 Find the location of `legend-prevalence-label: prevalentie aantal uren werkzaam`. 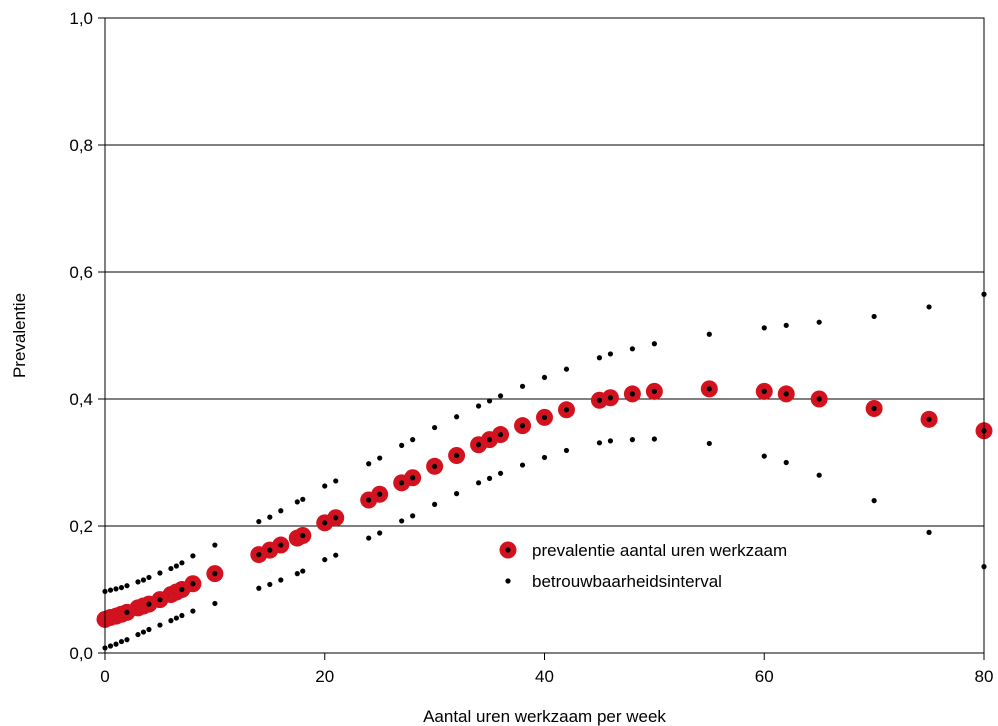

legend-prevalence-label: prevalentie aantal uren werkzaam is located at coordinates (659, 550).